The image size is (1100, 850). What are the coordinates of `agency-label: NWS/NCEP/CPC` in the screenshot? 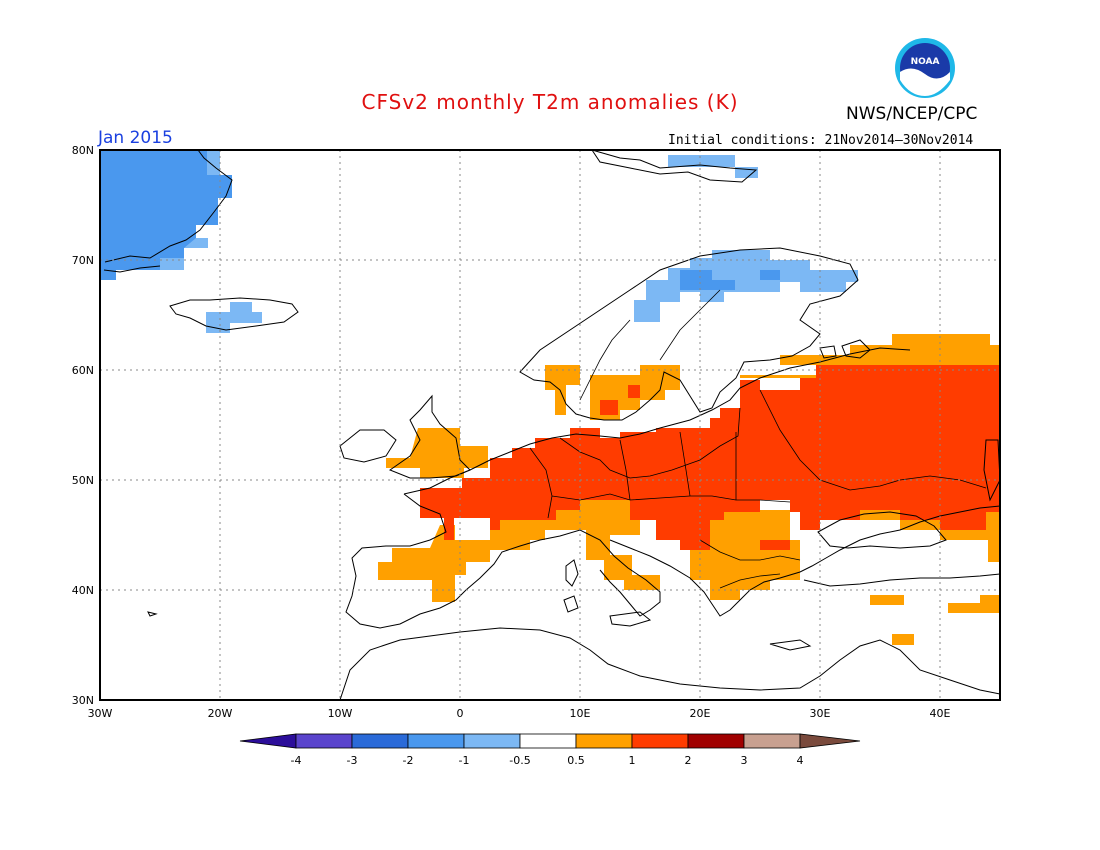 It's located at (912, 114).